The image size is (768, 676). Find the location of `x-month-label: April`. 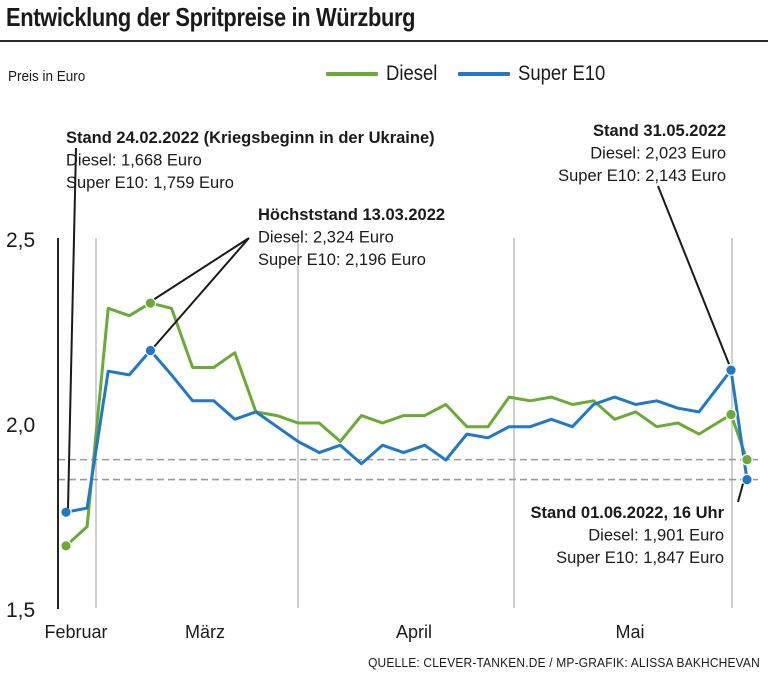

x-month-label: April is located at coordinates (414, 632).